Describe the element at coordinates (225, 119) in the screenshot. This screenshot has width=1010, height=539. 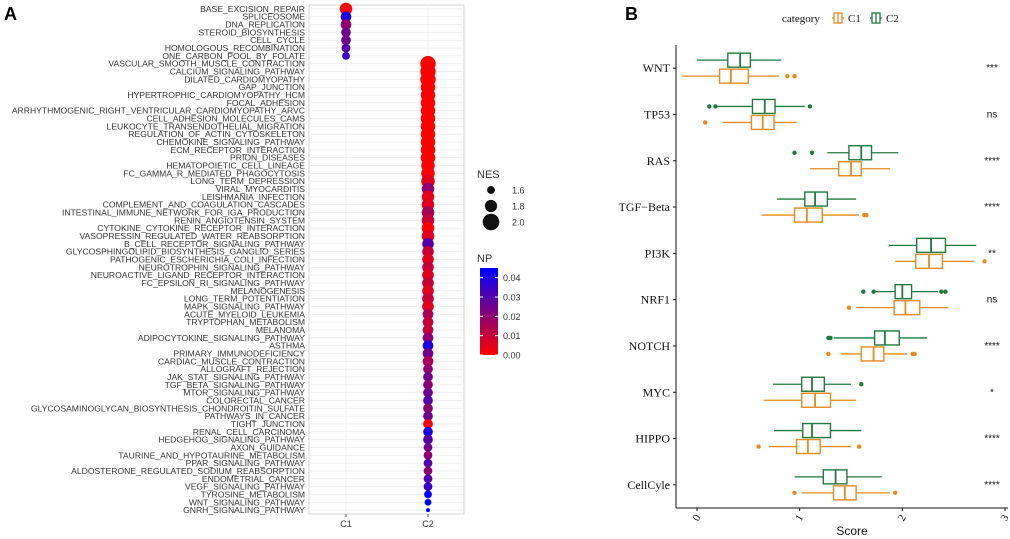
I see `y-tick-label: CELL_ADHESION_MOLECULES_CAMS` at that location.